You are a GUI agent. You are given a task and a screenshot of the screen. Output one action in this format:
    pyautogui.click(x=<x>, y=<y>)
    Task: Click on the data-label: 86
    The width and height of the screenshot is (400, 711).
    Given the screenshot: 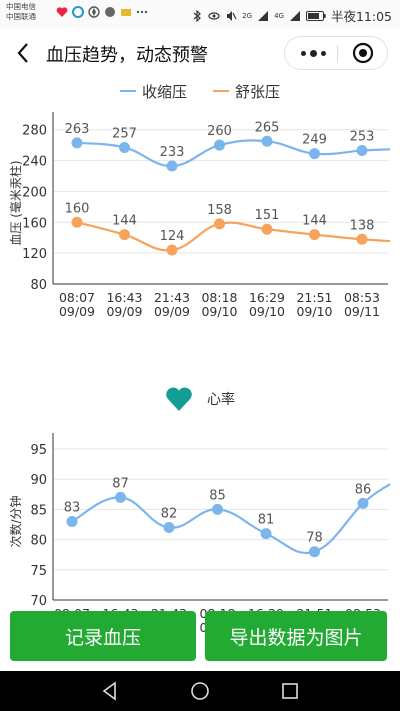 What is the action you would take?
    pyautogui.click(x=363, y=489)
    